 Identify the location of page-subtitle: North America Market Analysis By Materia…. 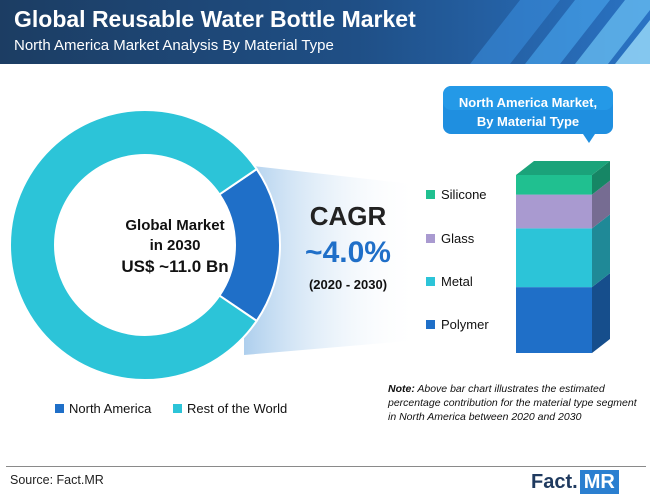
(174, 45).